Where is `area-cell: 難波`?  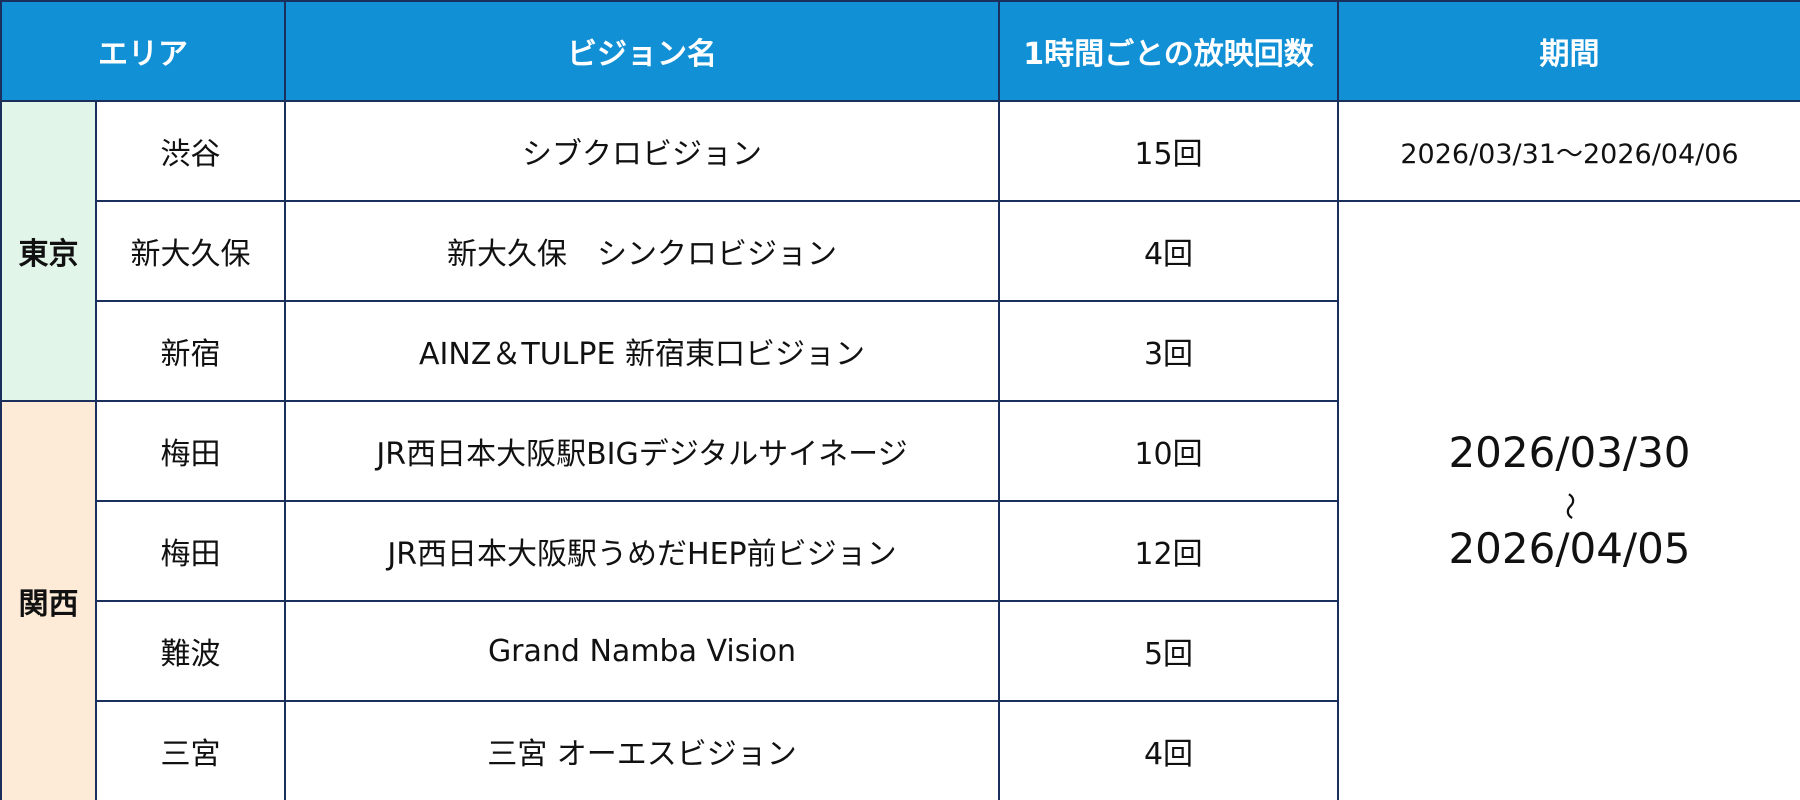 area-cell: 難波 is located at coordinates (190, 651).